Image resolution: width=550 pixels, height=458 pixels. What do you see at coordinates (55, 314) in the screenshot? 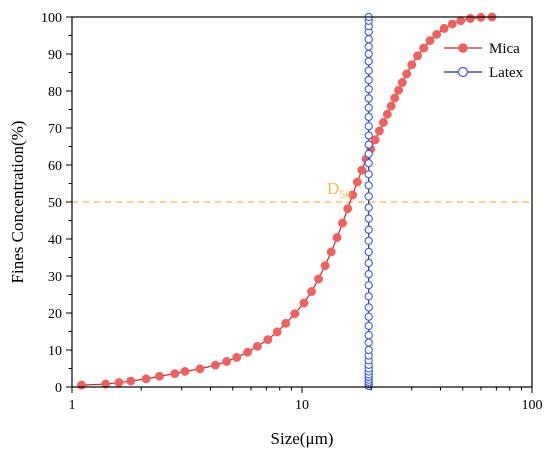
I see `y-tick-label: 20` at bounding box center [55, 314].